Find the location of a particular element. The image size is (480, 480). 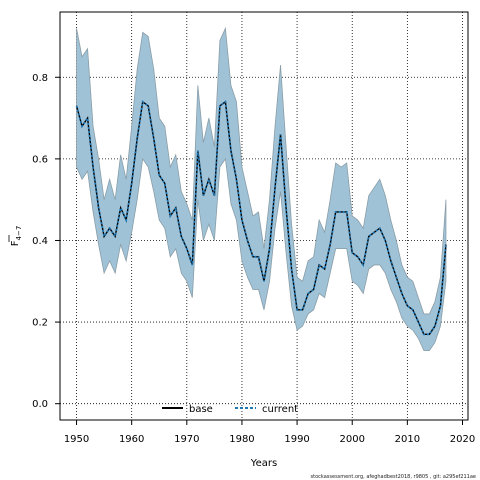

x-tick-label: 2010 is located at coordinates (407, 439).